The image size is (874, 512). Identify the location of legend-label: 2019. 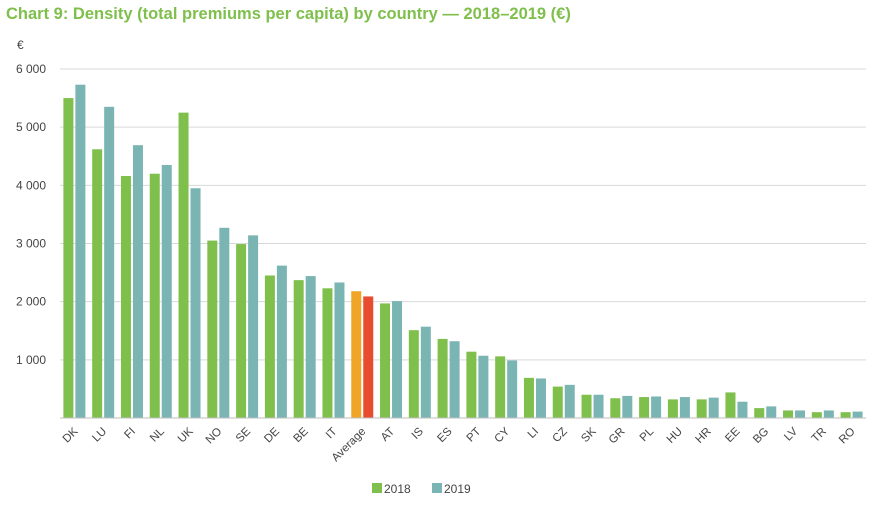
(457, 489).